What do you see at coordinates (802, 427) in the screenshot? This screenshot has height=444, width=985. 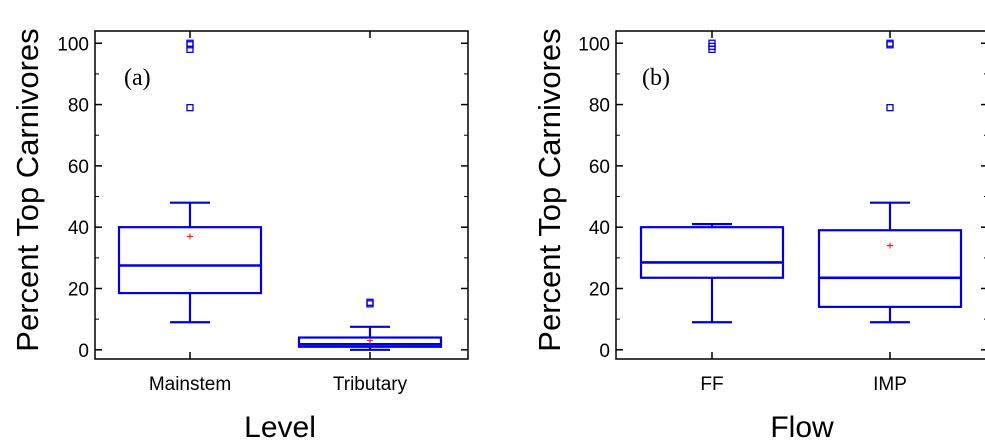 I see `x-axis-title: Flow` at bounding box center [802, 427].